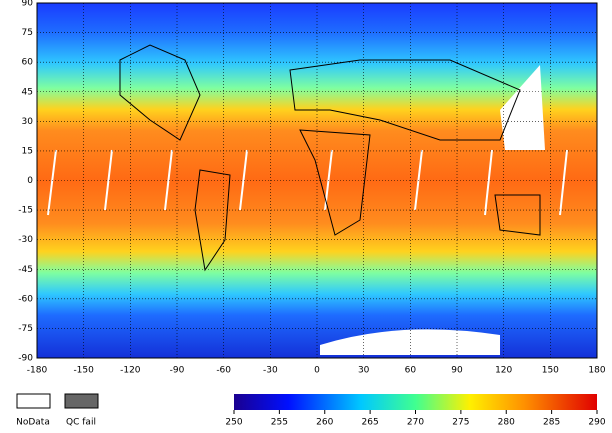 The image size is (612, 433). I want to click on colorbar-tick-label: 285, so click(551, 423).